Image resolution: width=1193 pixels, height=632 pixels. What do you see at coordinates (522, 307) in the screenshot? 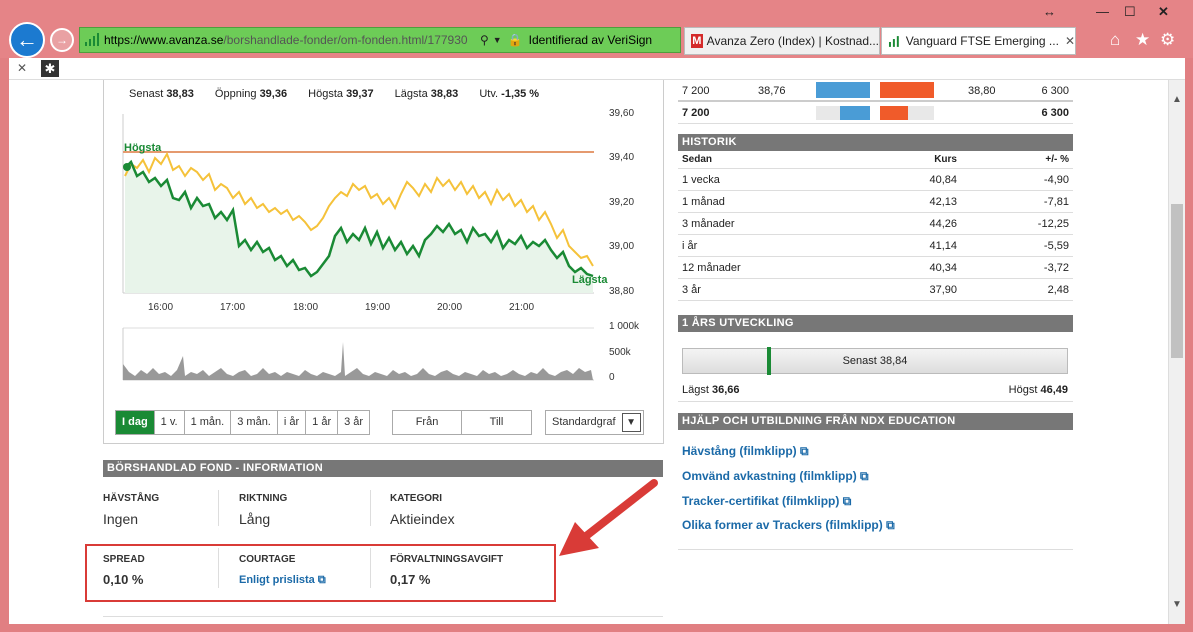
I see `x-tick: 21:00` at bounding box center [522, 307].